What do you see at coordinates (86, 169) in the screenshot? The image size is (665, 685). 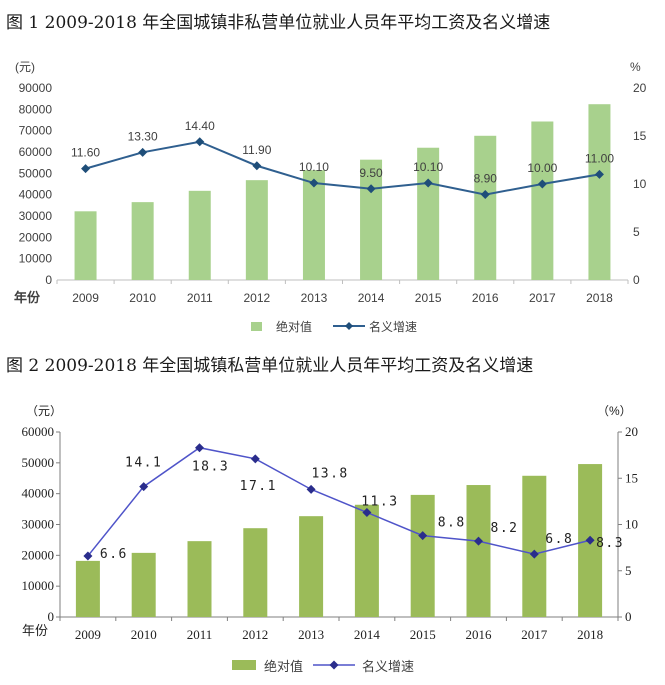 I see `c1-marker-2009` at bounding box center [86, 169].